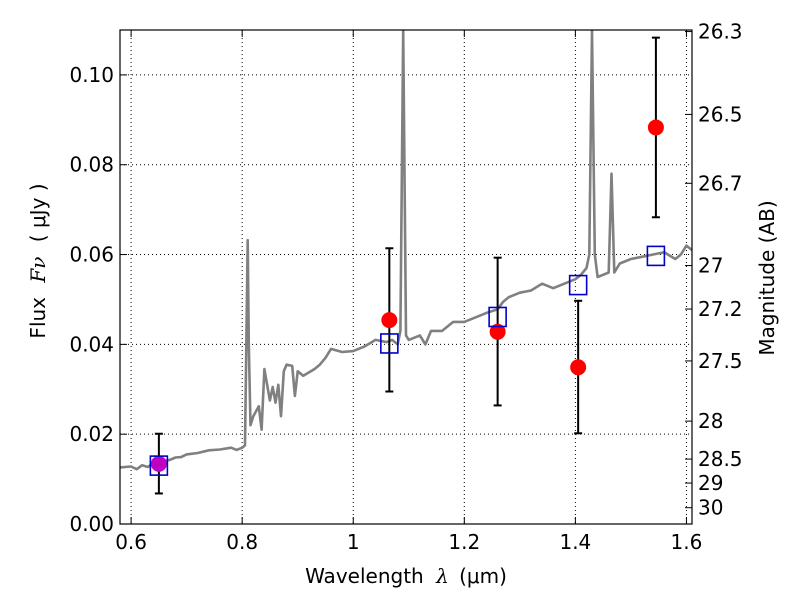 The height and width of the screenshot is (600, 800). I want to click on y2-tick-label: 27.5, so click(720, 361).